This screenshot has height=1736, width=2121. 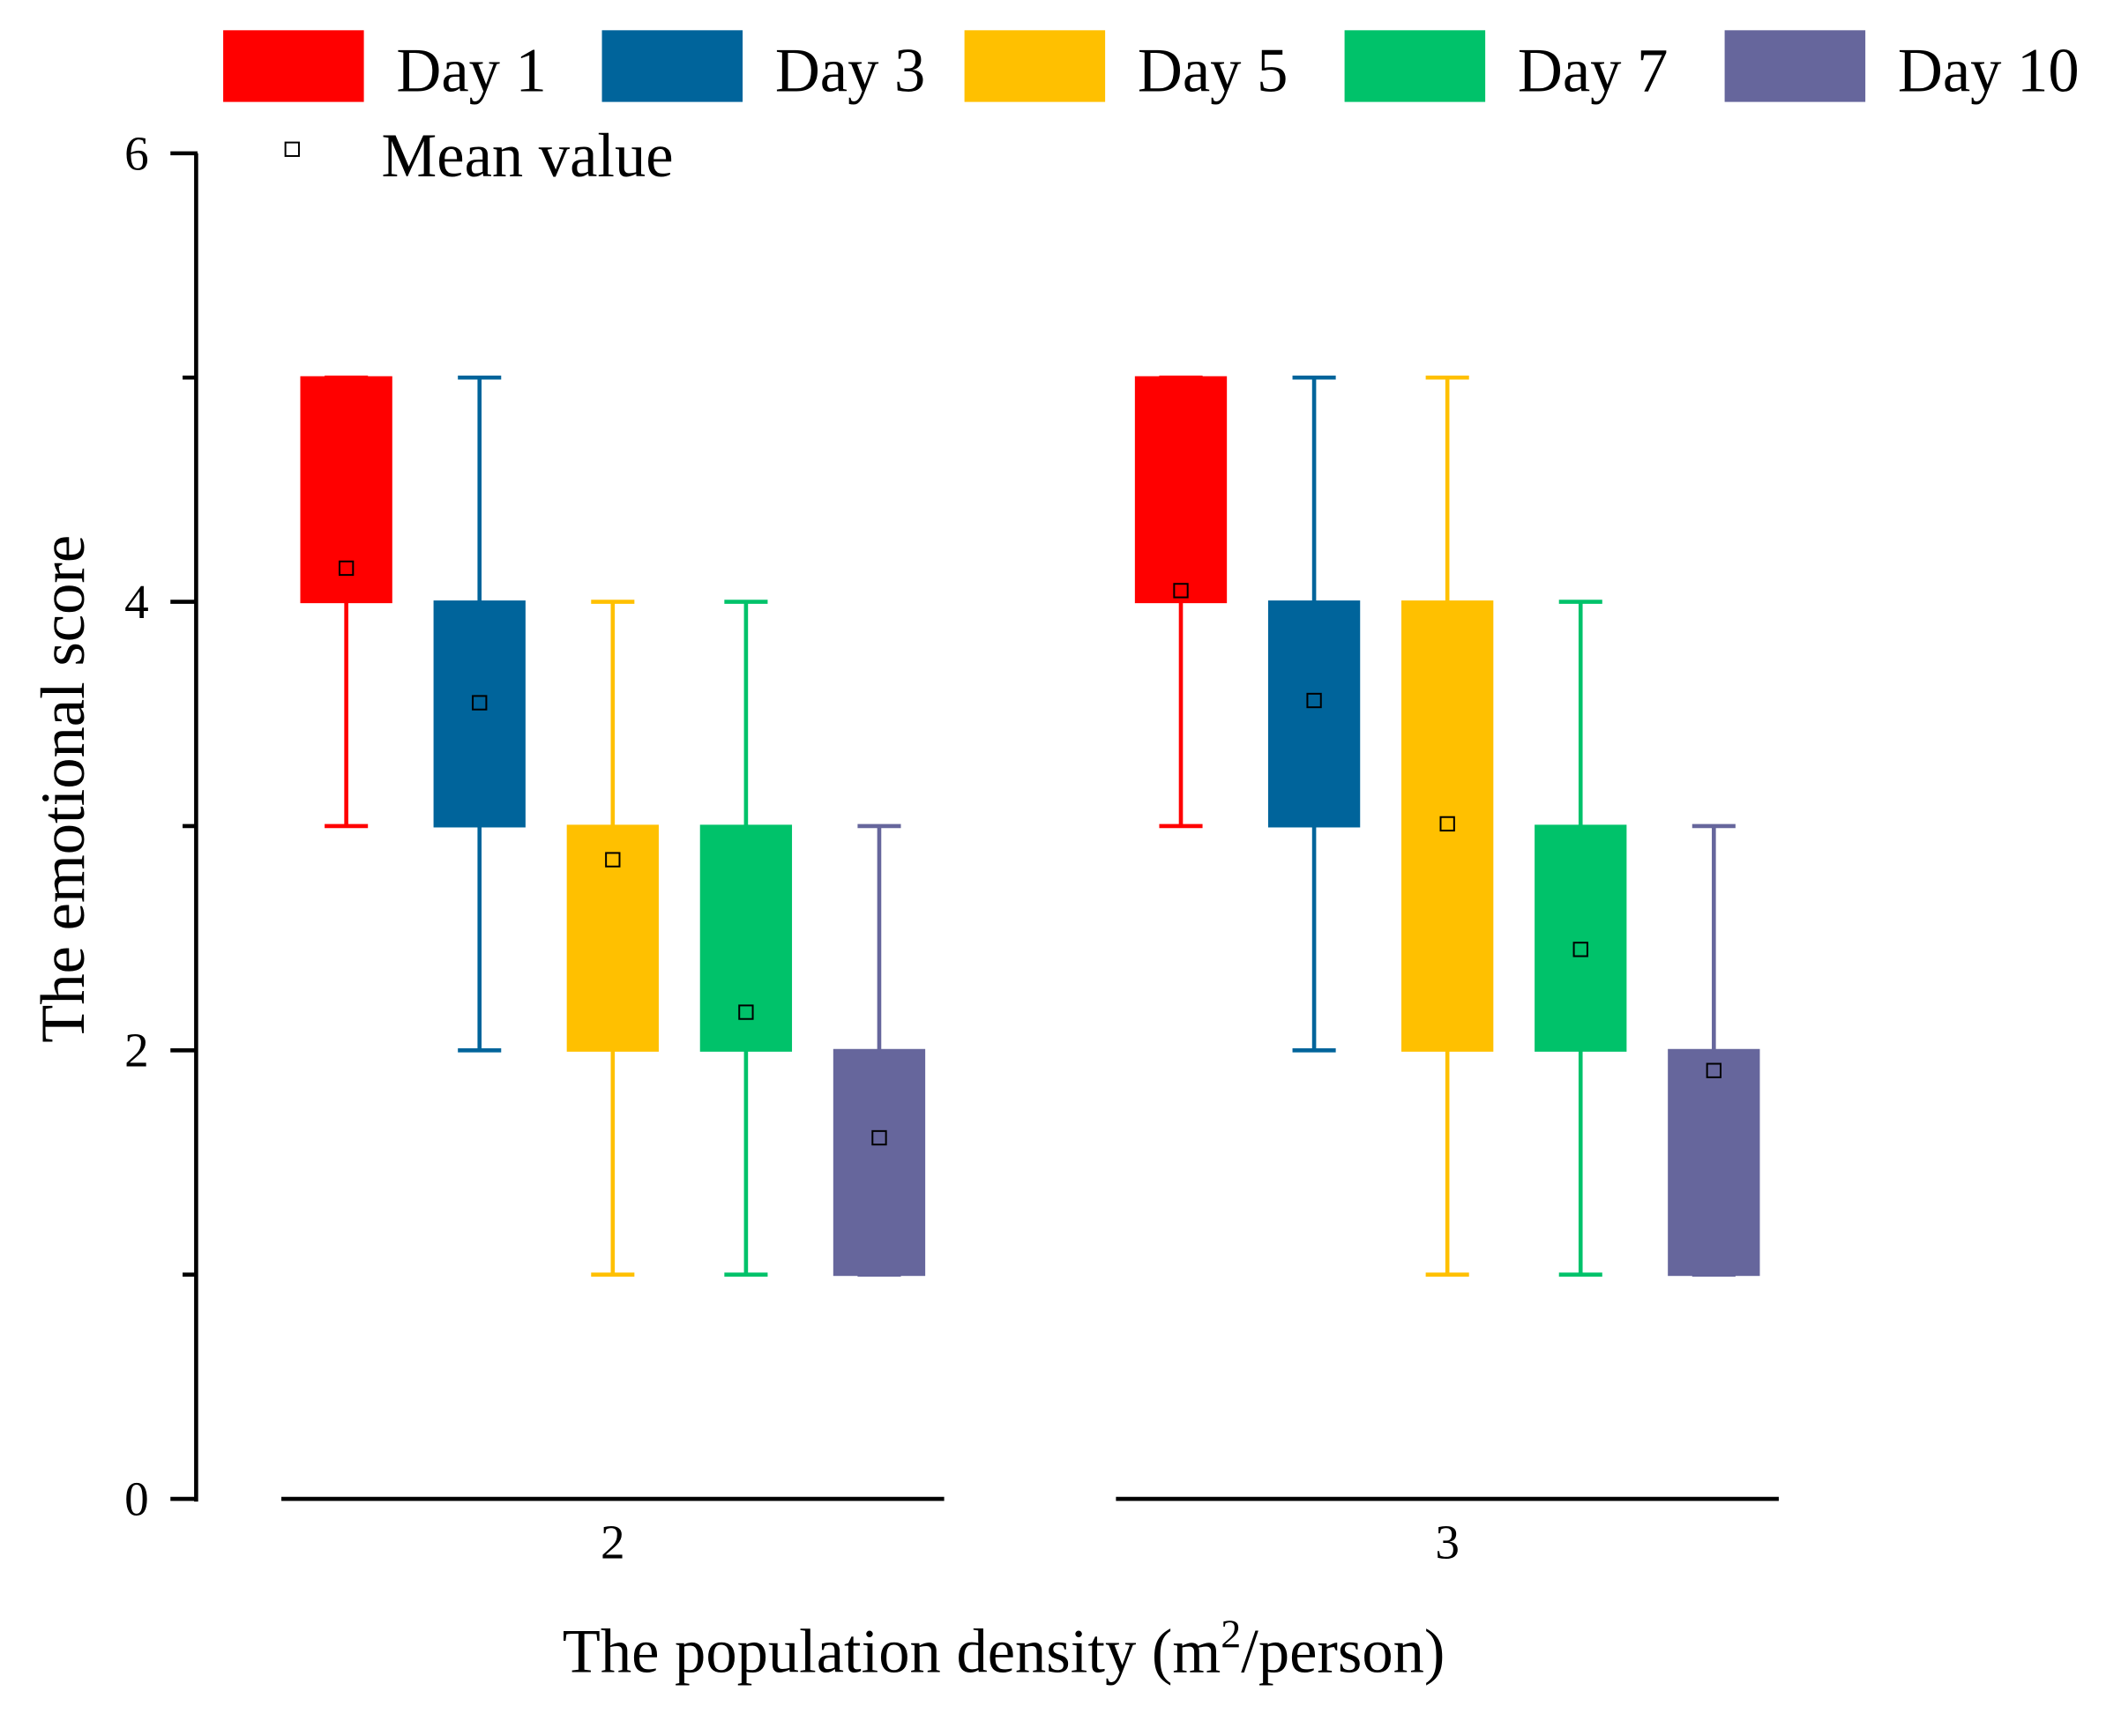 I want to click on legend-label: Day 10, so click(x=1989, y=70).